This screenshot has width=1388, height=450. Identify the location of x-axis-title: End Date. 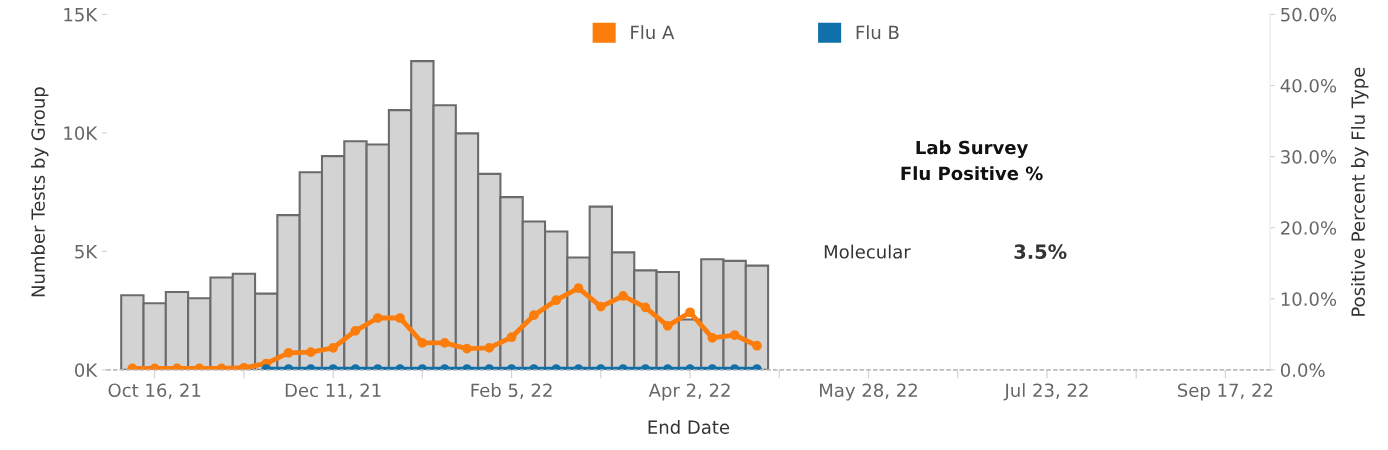
(689, 427).